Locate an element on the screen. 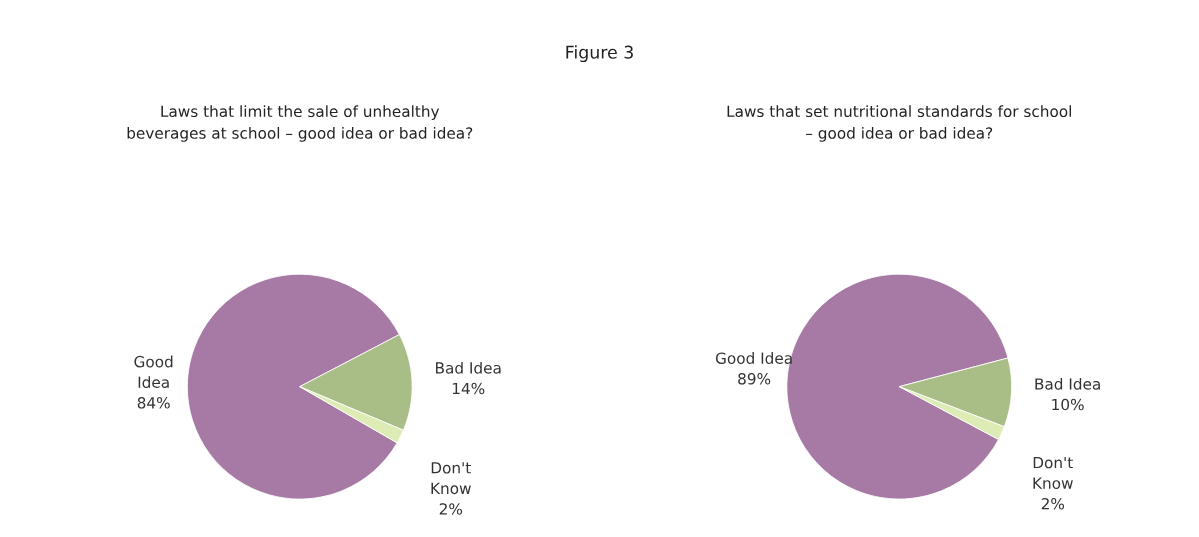 The image size is (1199, 537). data-label: 10% is located at coordinates (1068, 404).